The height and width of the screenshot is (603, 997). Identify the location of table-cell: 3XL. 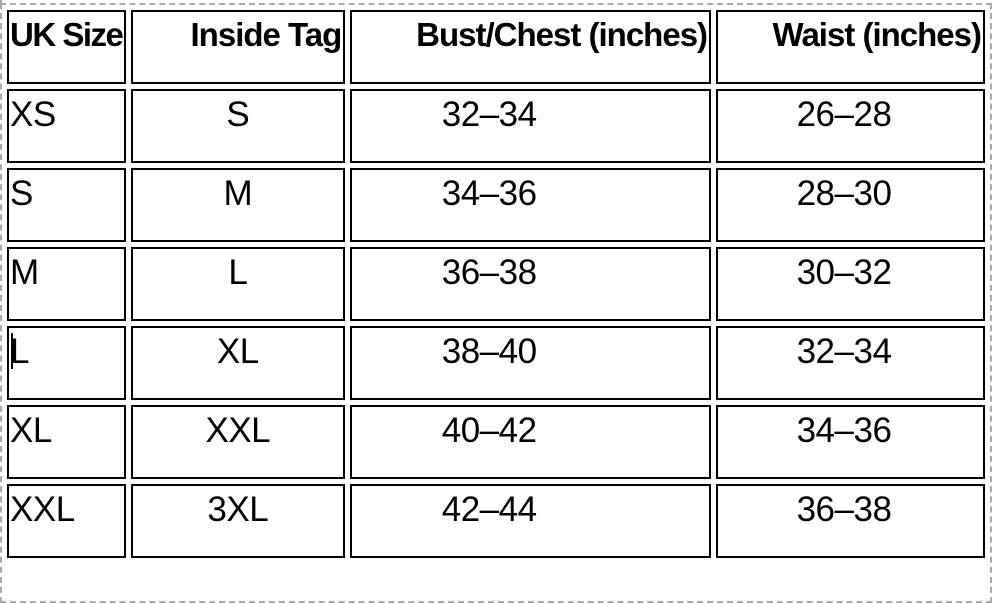
(238, 521).